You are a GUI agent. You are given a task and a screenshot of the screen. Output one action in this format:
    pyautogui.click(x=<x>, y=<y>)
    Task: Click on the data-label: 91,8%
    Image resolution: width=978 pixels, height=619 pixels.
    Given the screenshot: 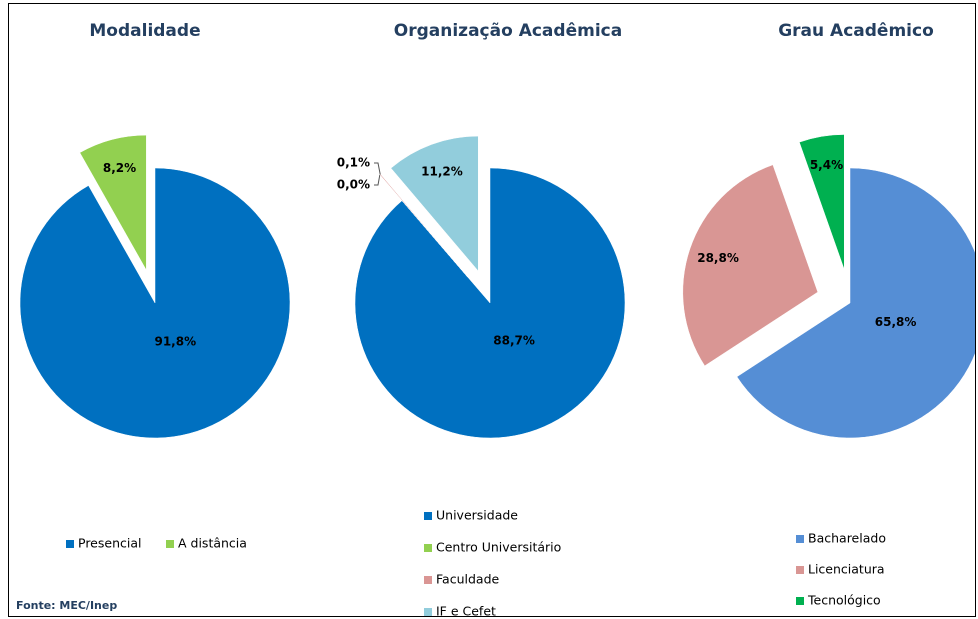 What is the action you would take?
    pyautogui.click(x=175, y=342)
    